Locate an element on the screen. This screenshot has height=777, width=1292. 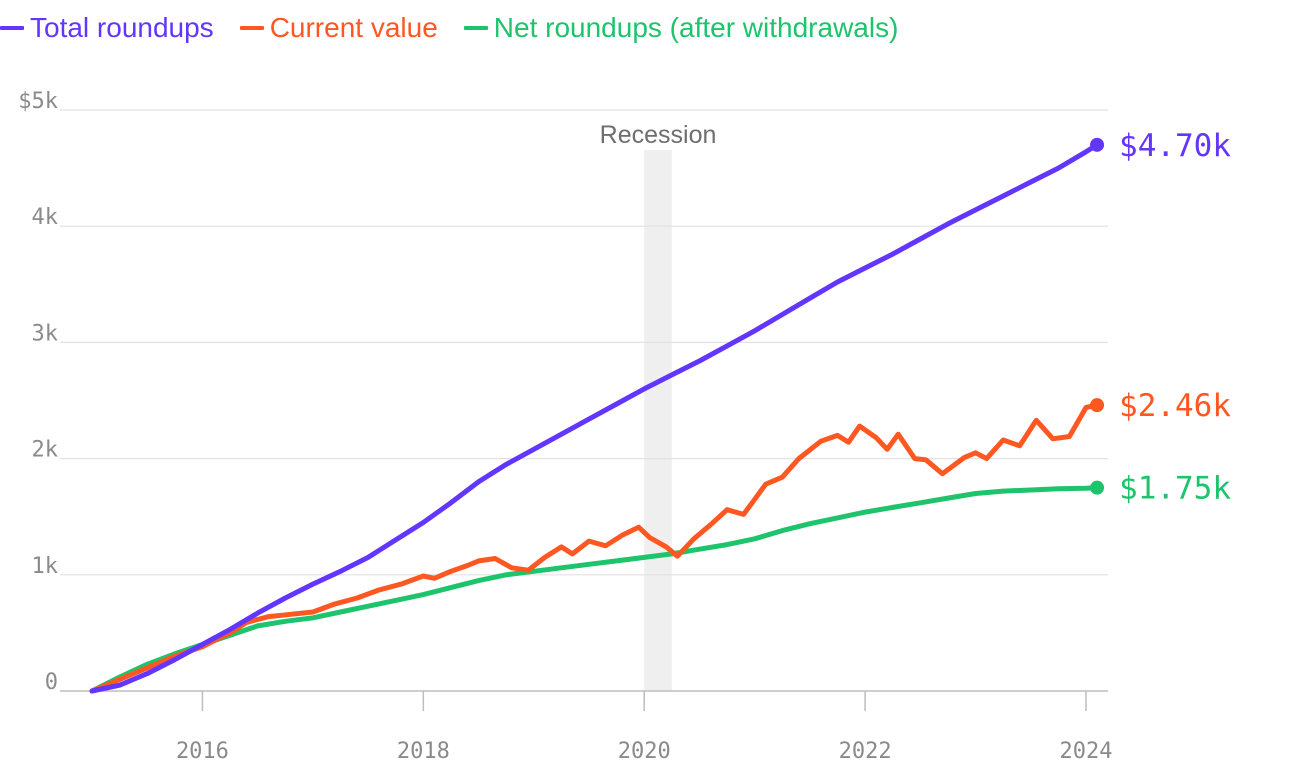
y-tick-label: 0 is located at coordinates (51, 682).